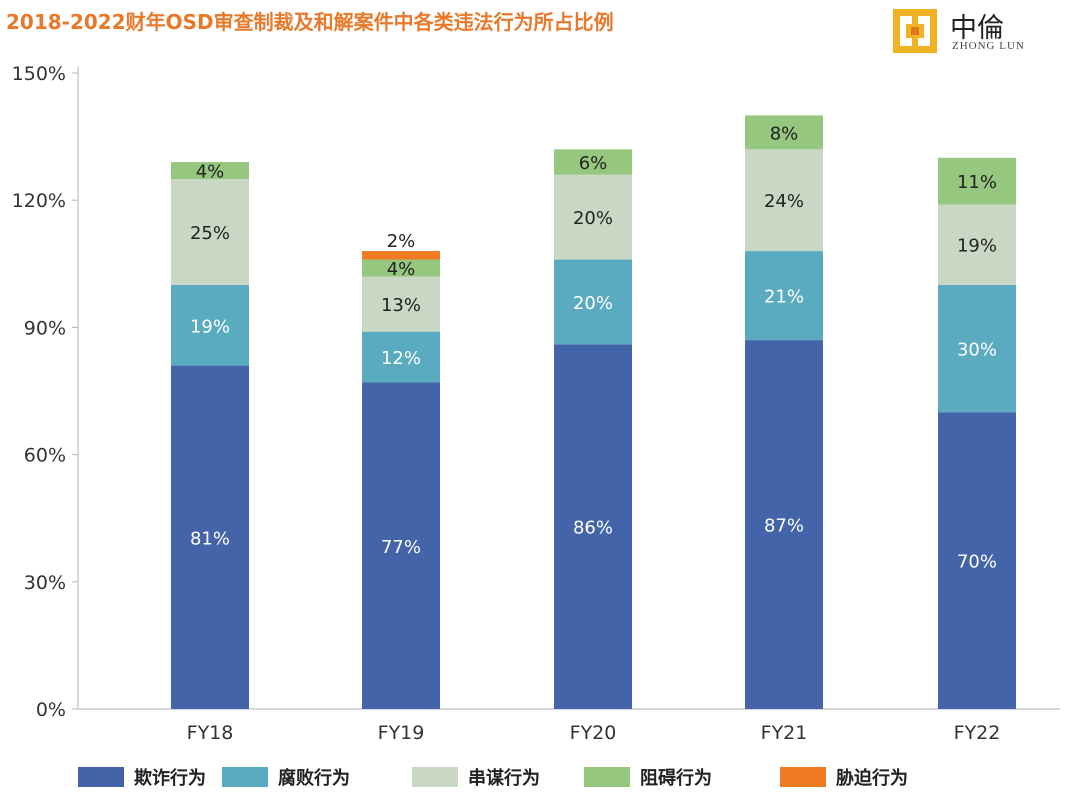  Describe the element at coordinates (45, 583) in the screenshot. I see `y-tick-label: 30%` at that location.